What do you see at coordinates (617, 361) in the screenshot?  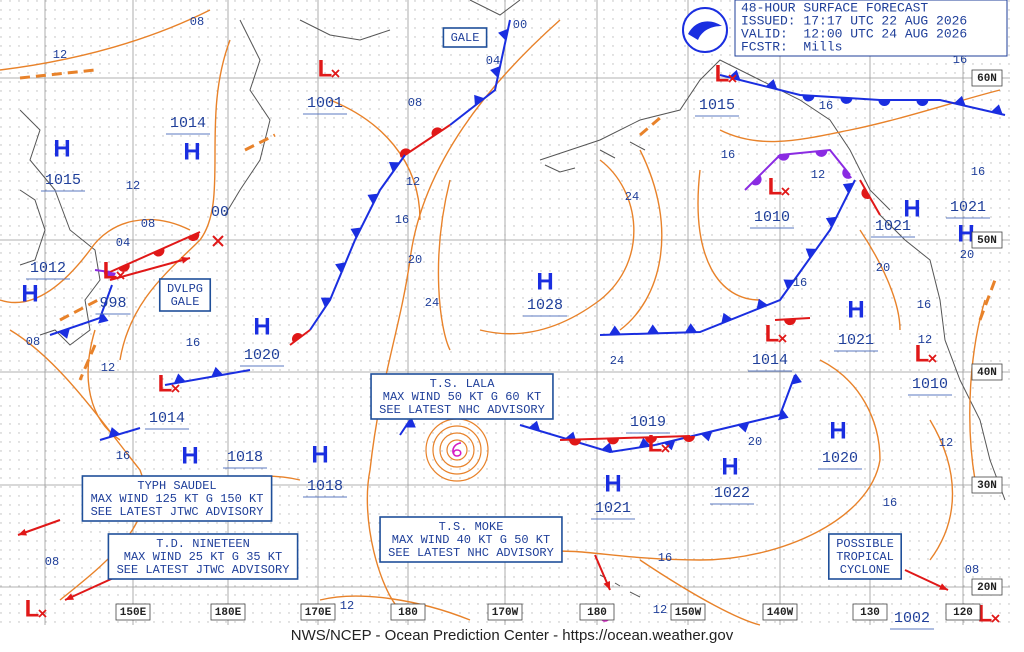 I see `isobar-label: 24` at bounding box center [617, 361].